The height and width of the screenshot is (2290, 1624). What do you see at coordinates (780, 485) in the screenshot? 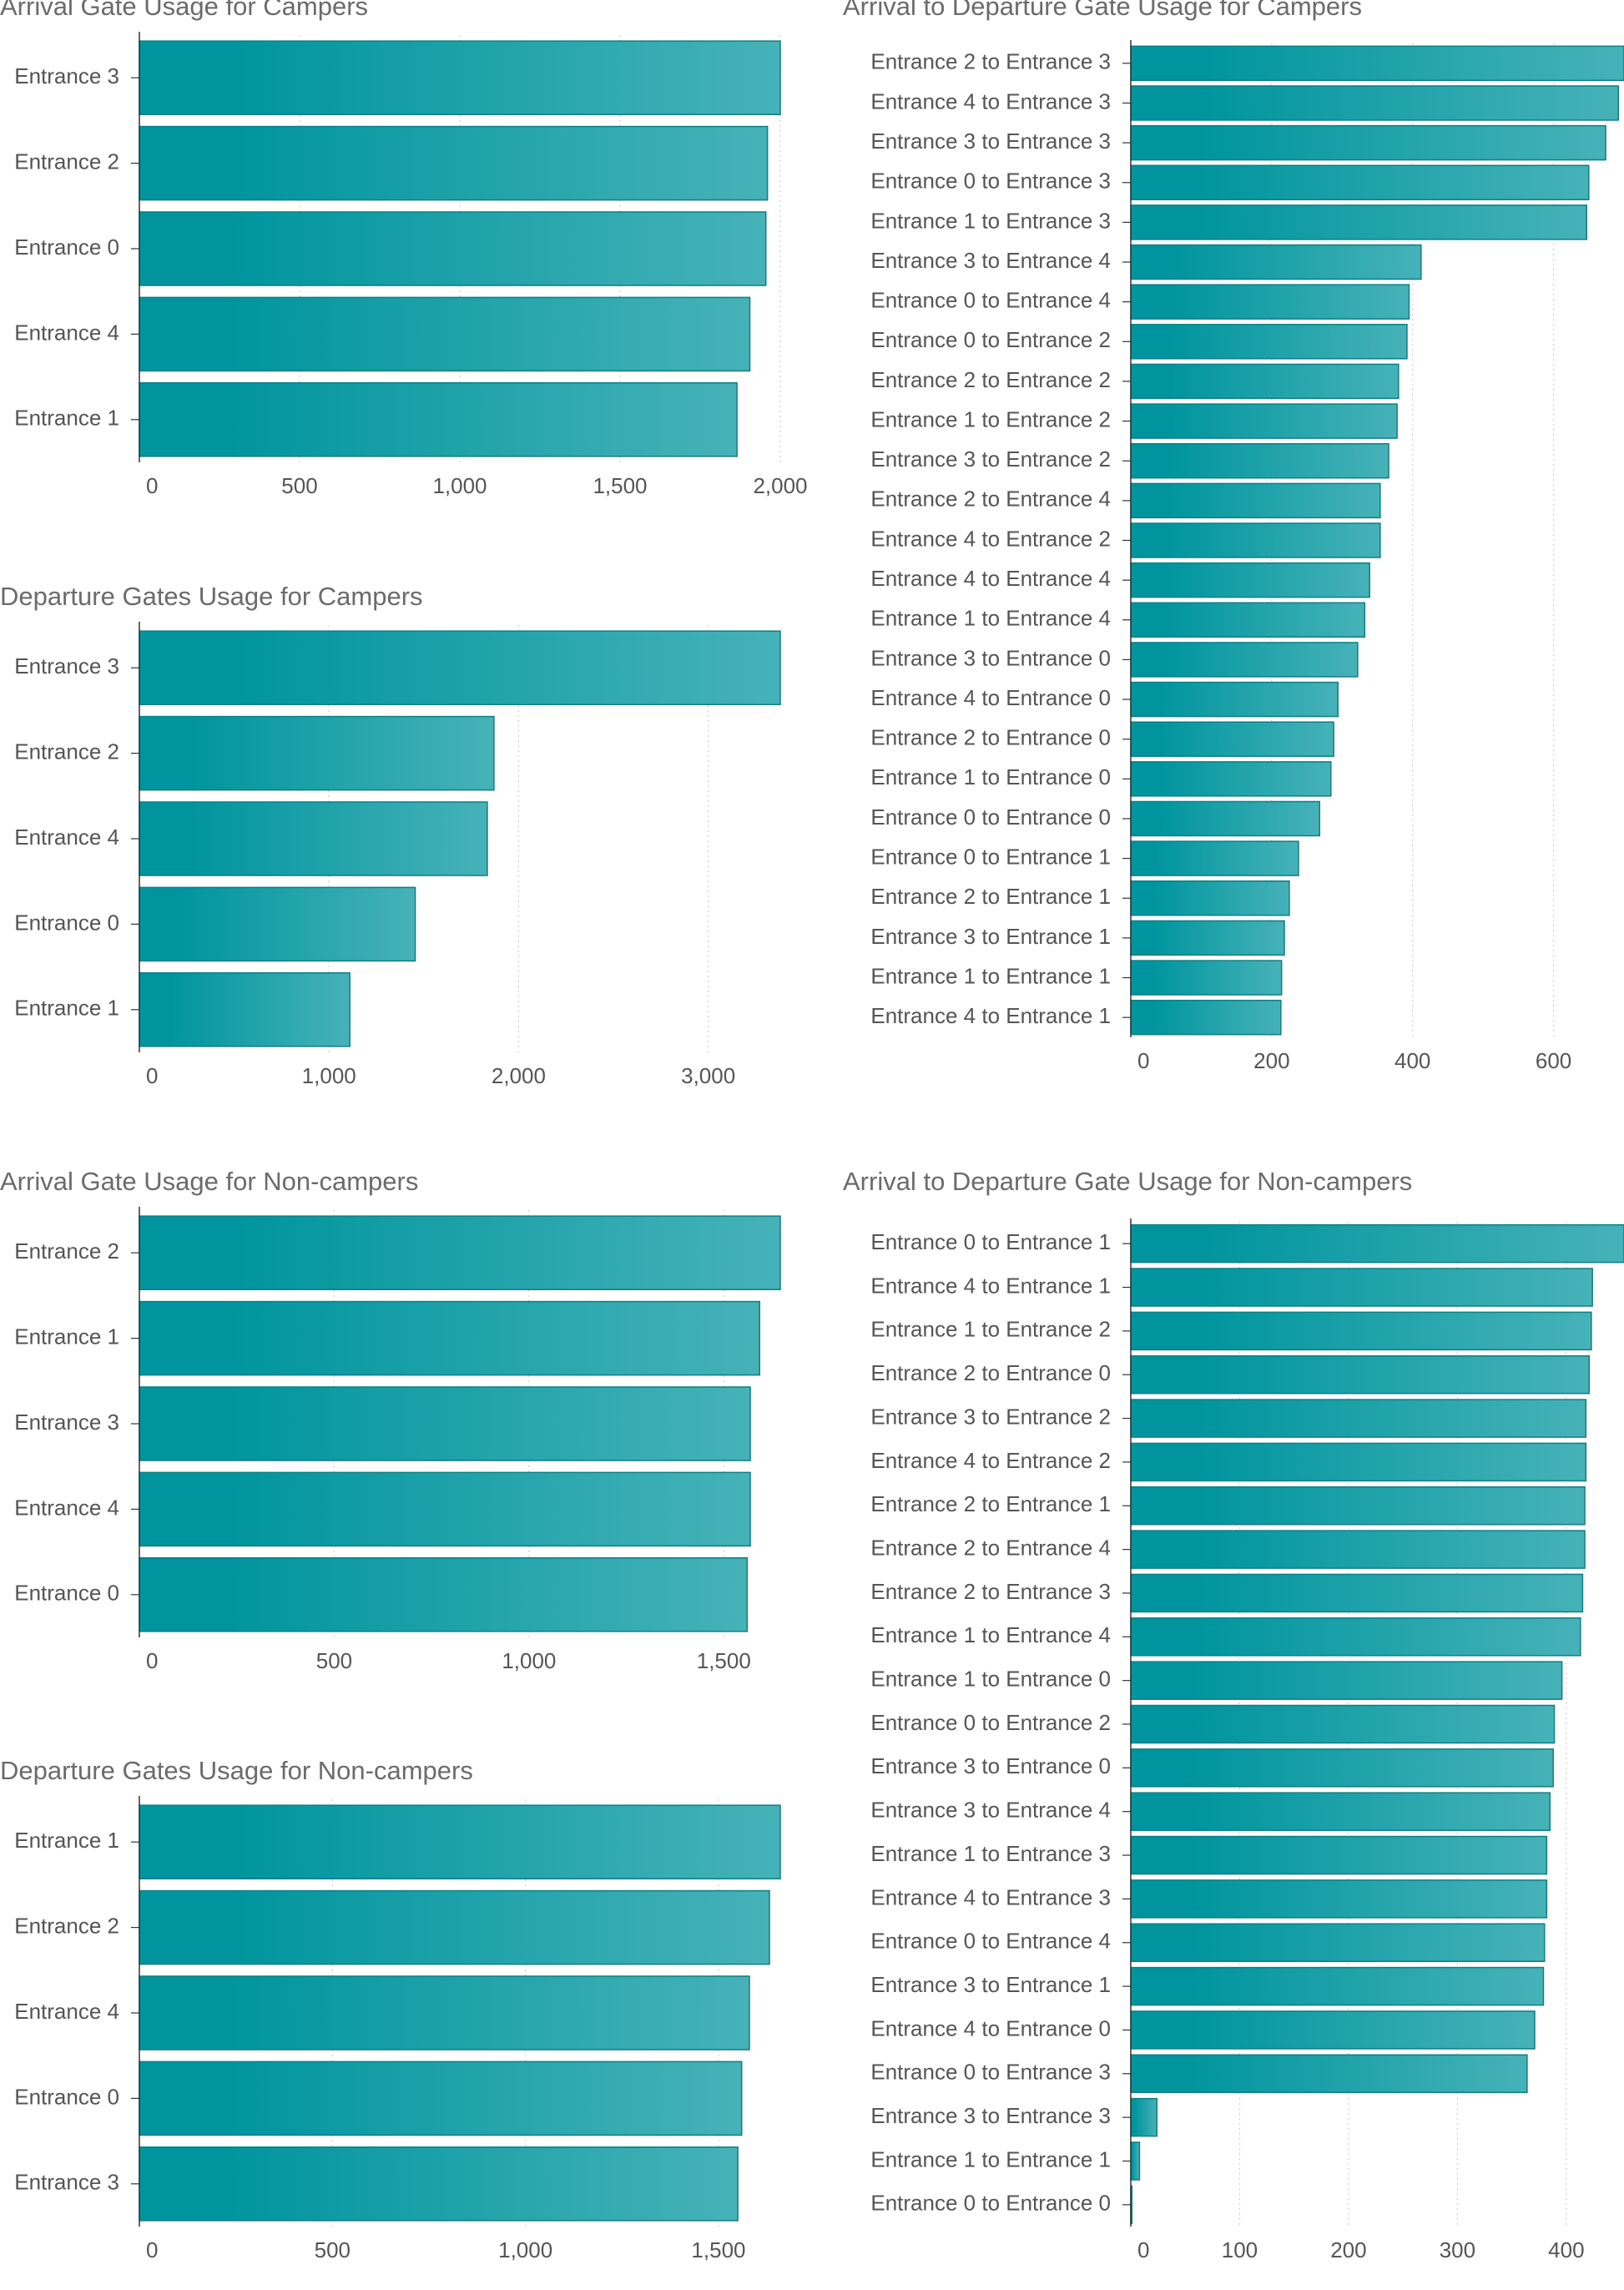
I see `x-tick-label: 2,000` at bounding box center [780, 485].